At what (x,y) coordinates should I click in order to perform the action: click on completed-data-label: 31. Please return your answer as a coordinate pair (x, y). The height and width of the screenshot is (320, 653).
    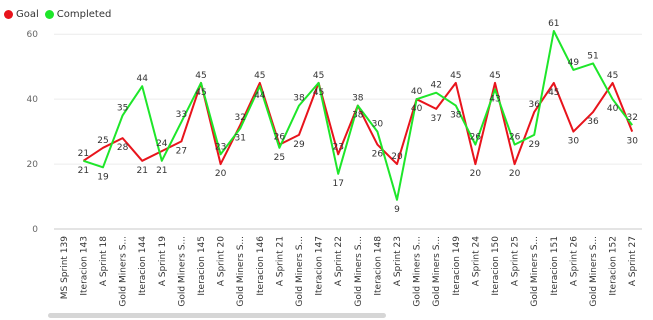
    Looking at the image, I should click on (239, 138).